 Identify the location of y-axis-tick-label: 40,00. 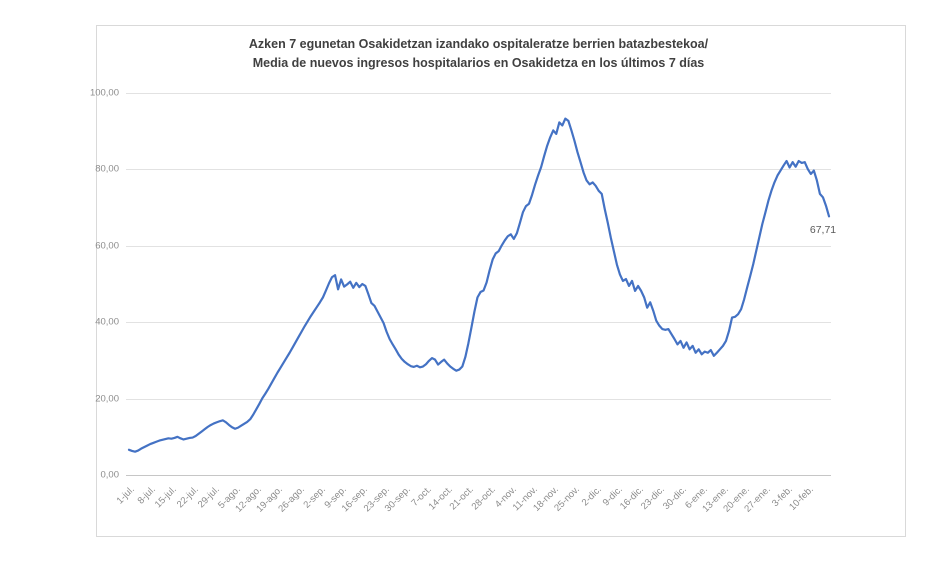
(107, 322).